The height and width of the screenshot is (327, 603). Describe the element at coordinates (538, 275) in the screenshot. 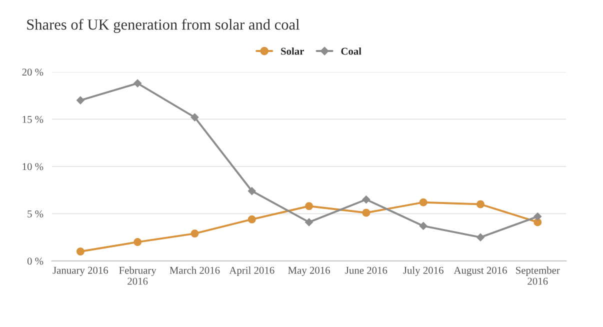

I see `x-tick-label: September 2016` at that location.